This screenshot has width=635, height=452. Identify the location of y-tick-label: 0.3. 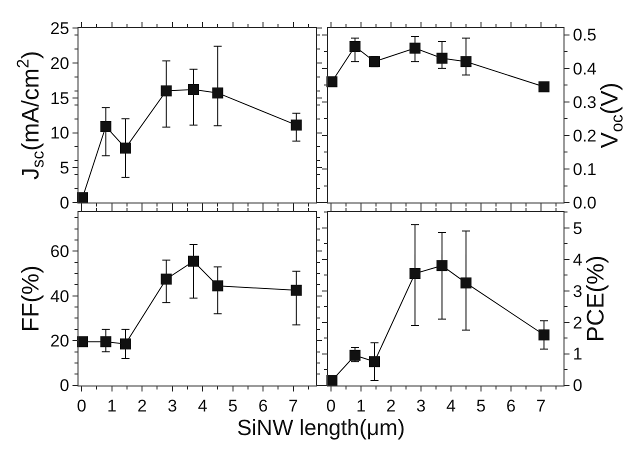
(584, 102).